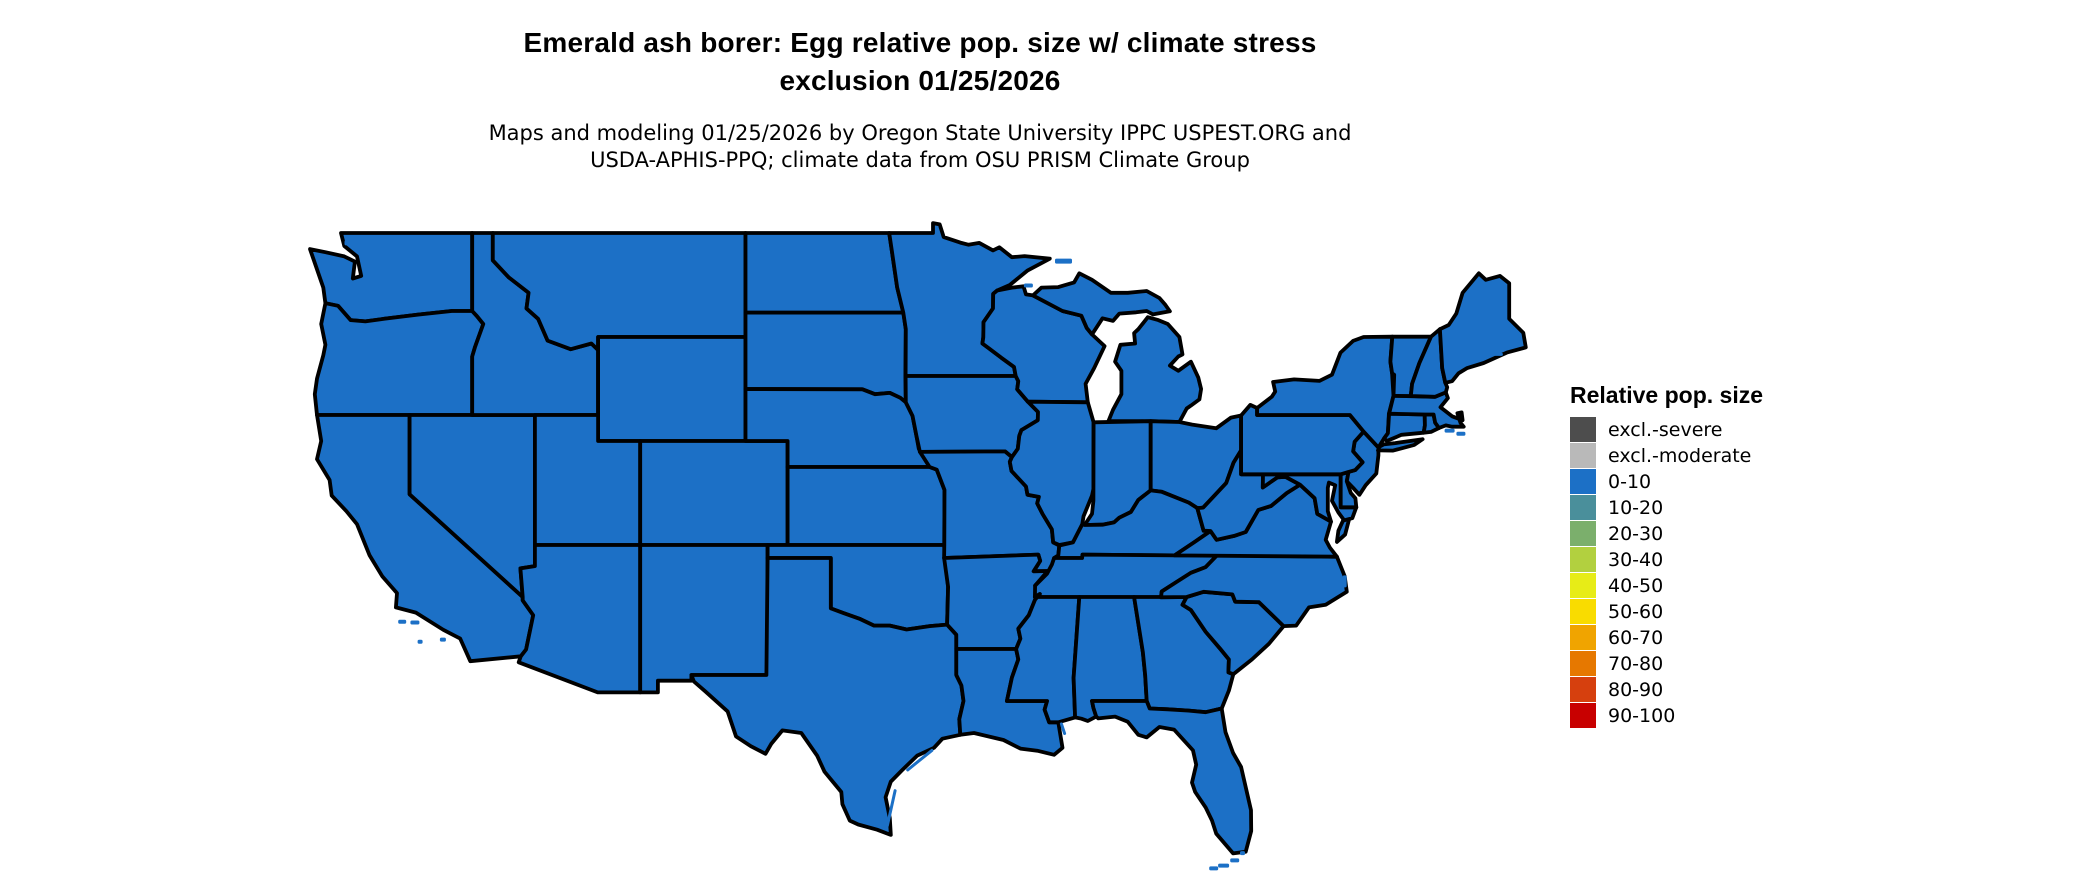  I want to click on legend-item: 50-60, so click(1666, 611).